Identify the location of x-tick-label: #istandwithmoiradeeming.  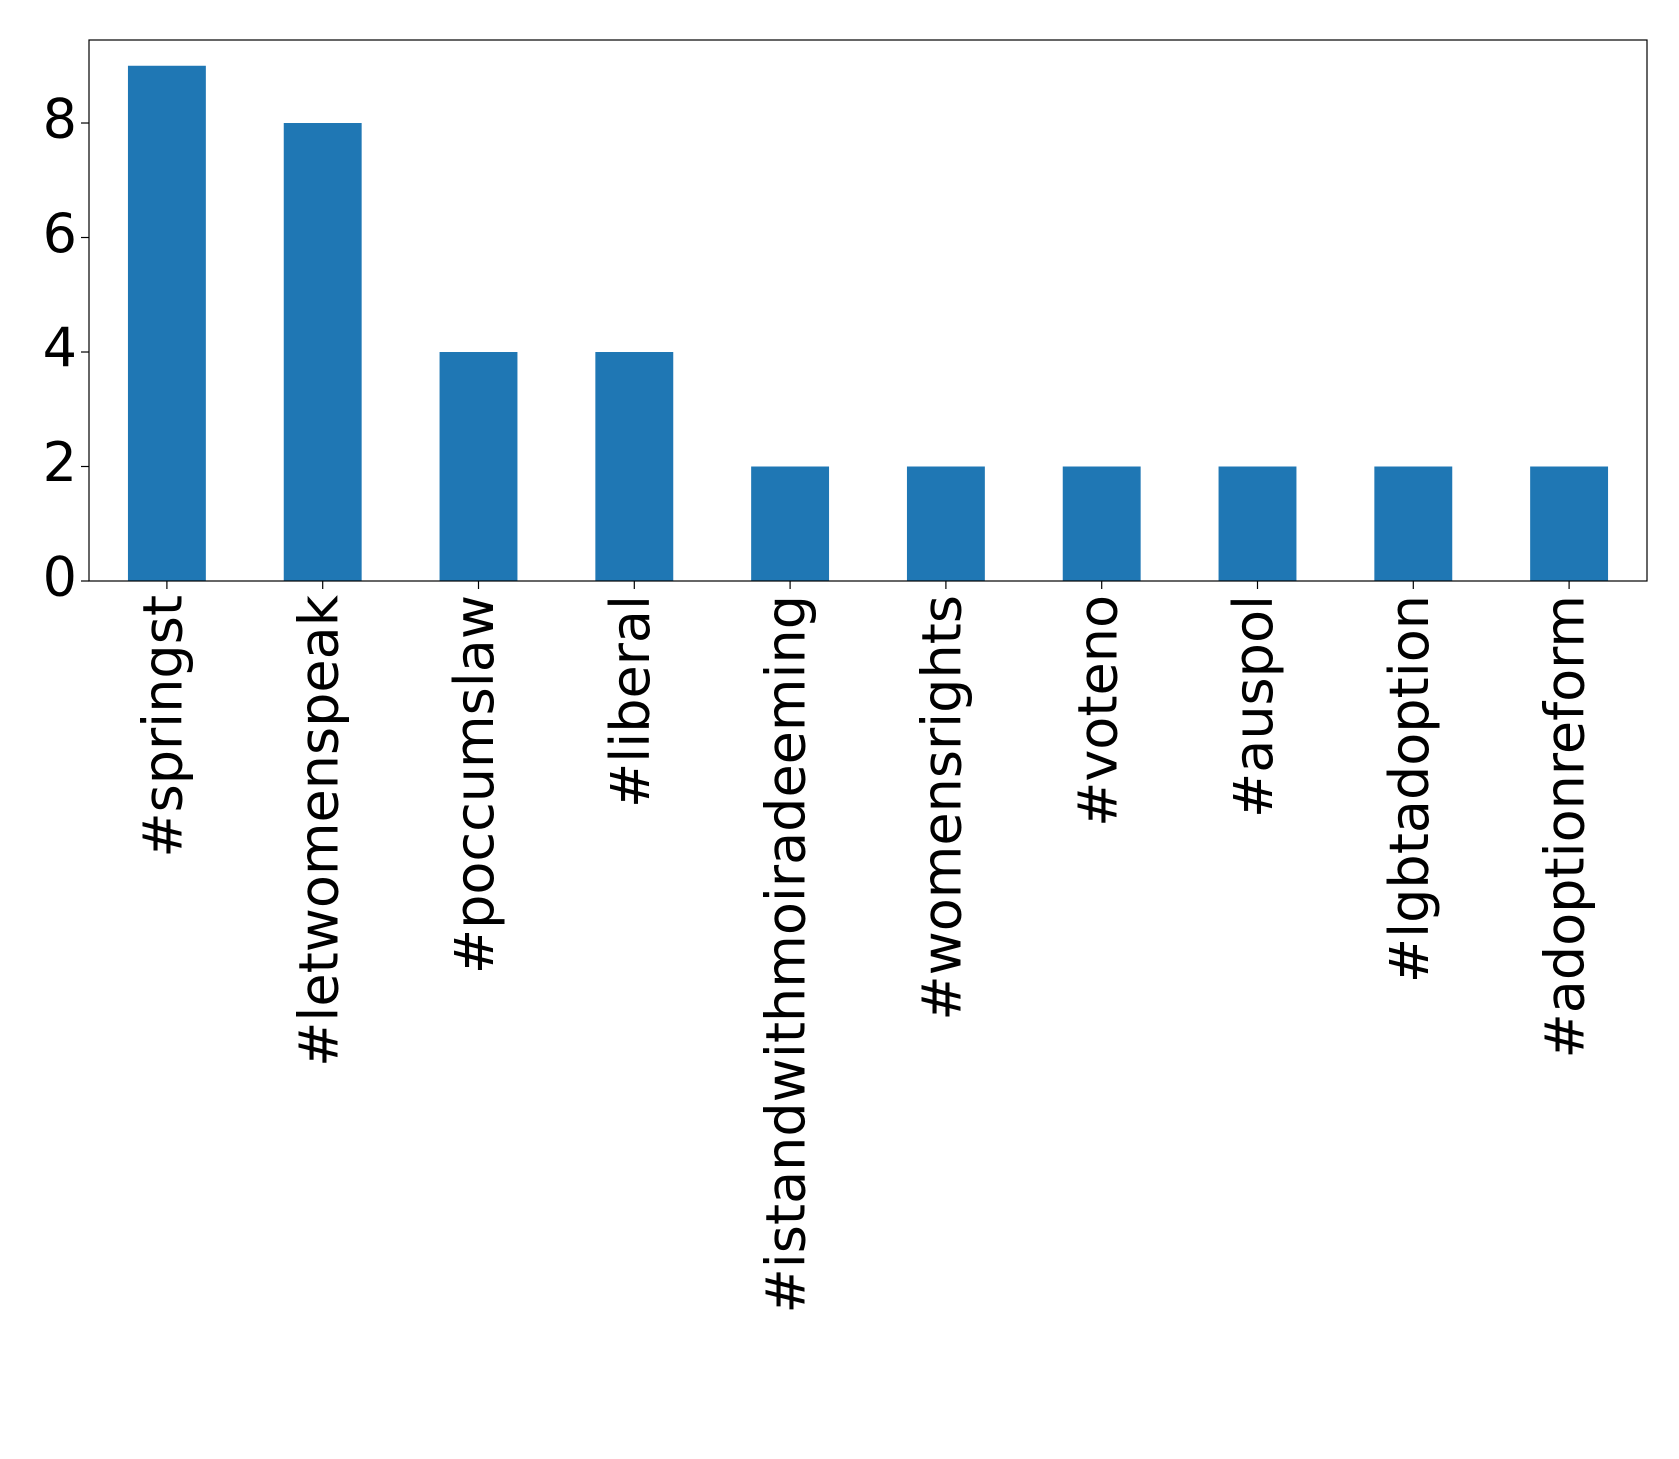
(786, 954).